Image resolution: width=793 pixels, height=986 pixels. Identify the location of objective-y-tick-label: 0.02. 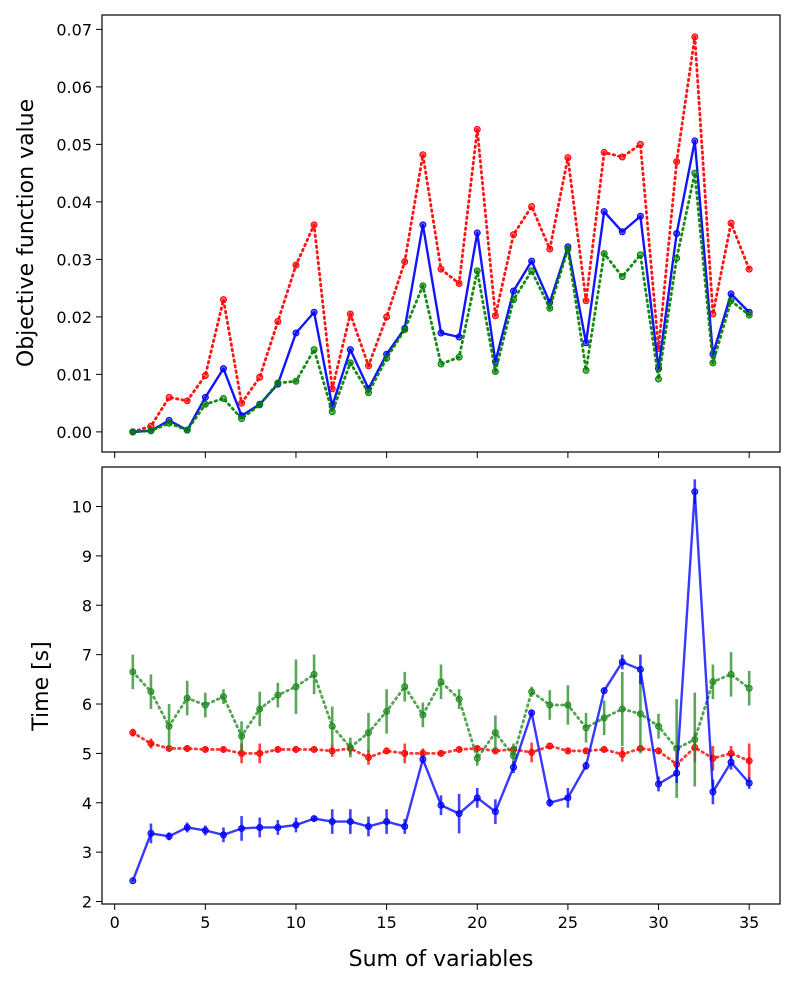
(74, 317).